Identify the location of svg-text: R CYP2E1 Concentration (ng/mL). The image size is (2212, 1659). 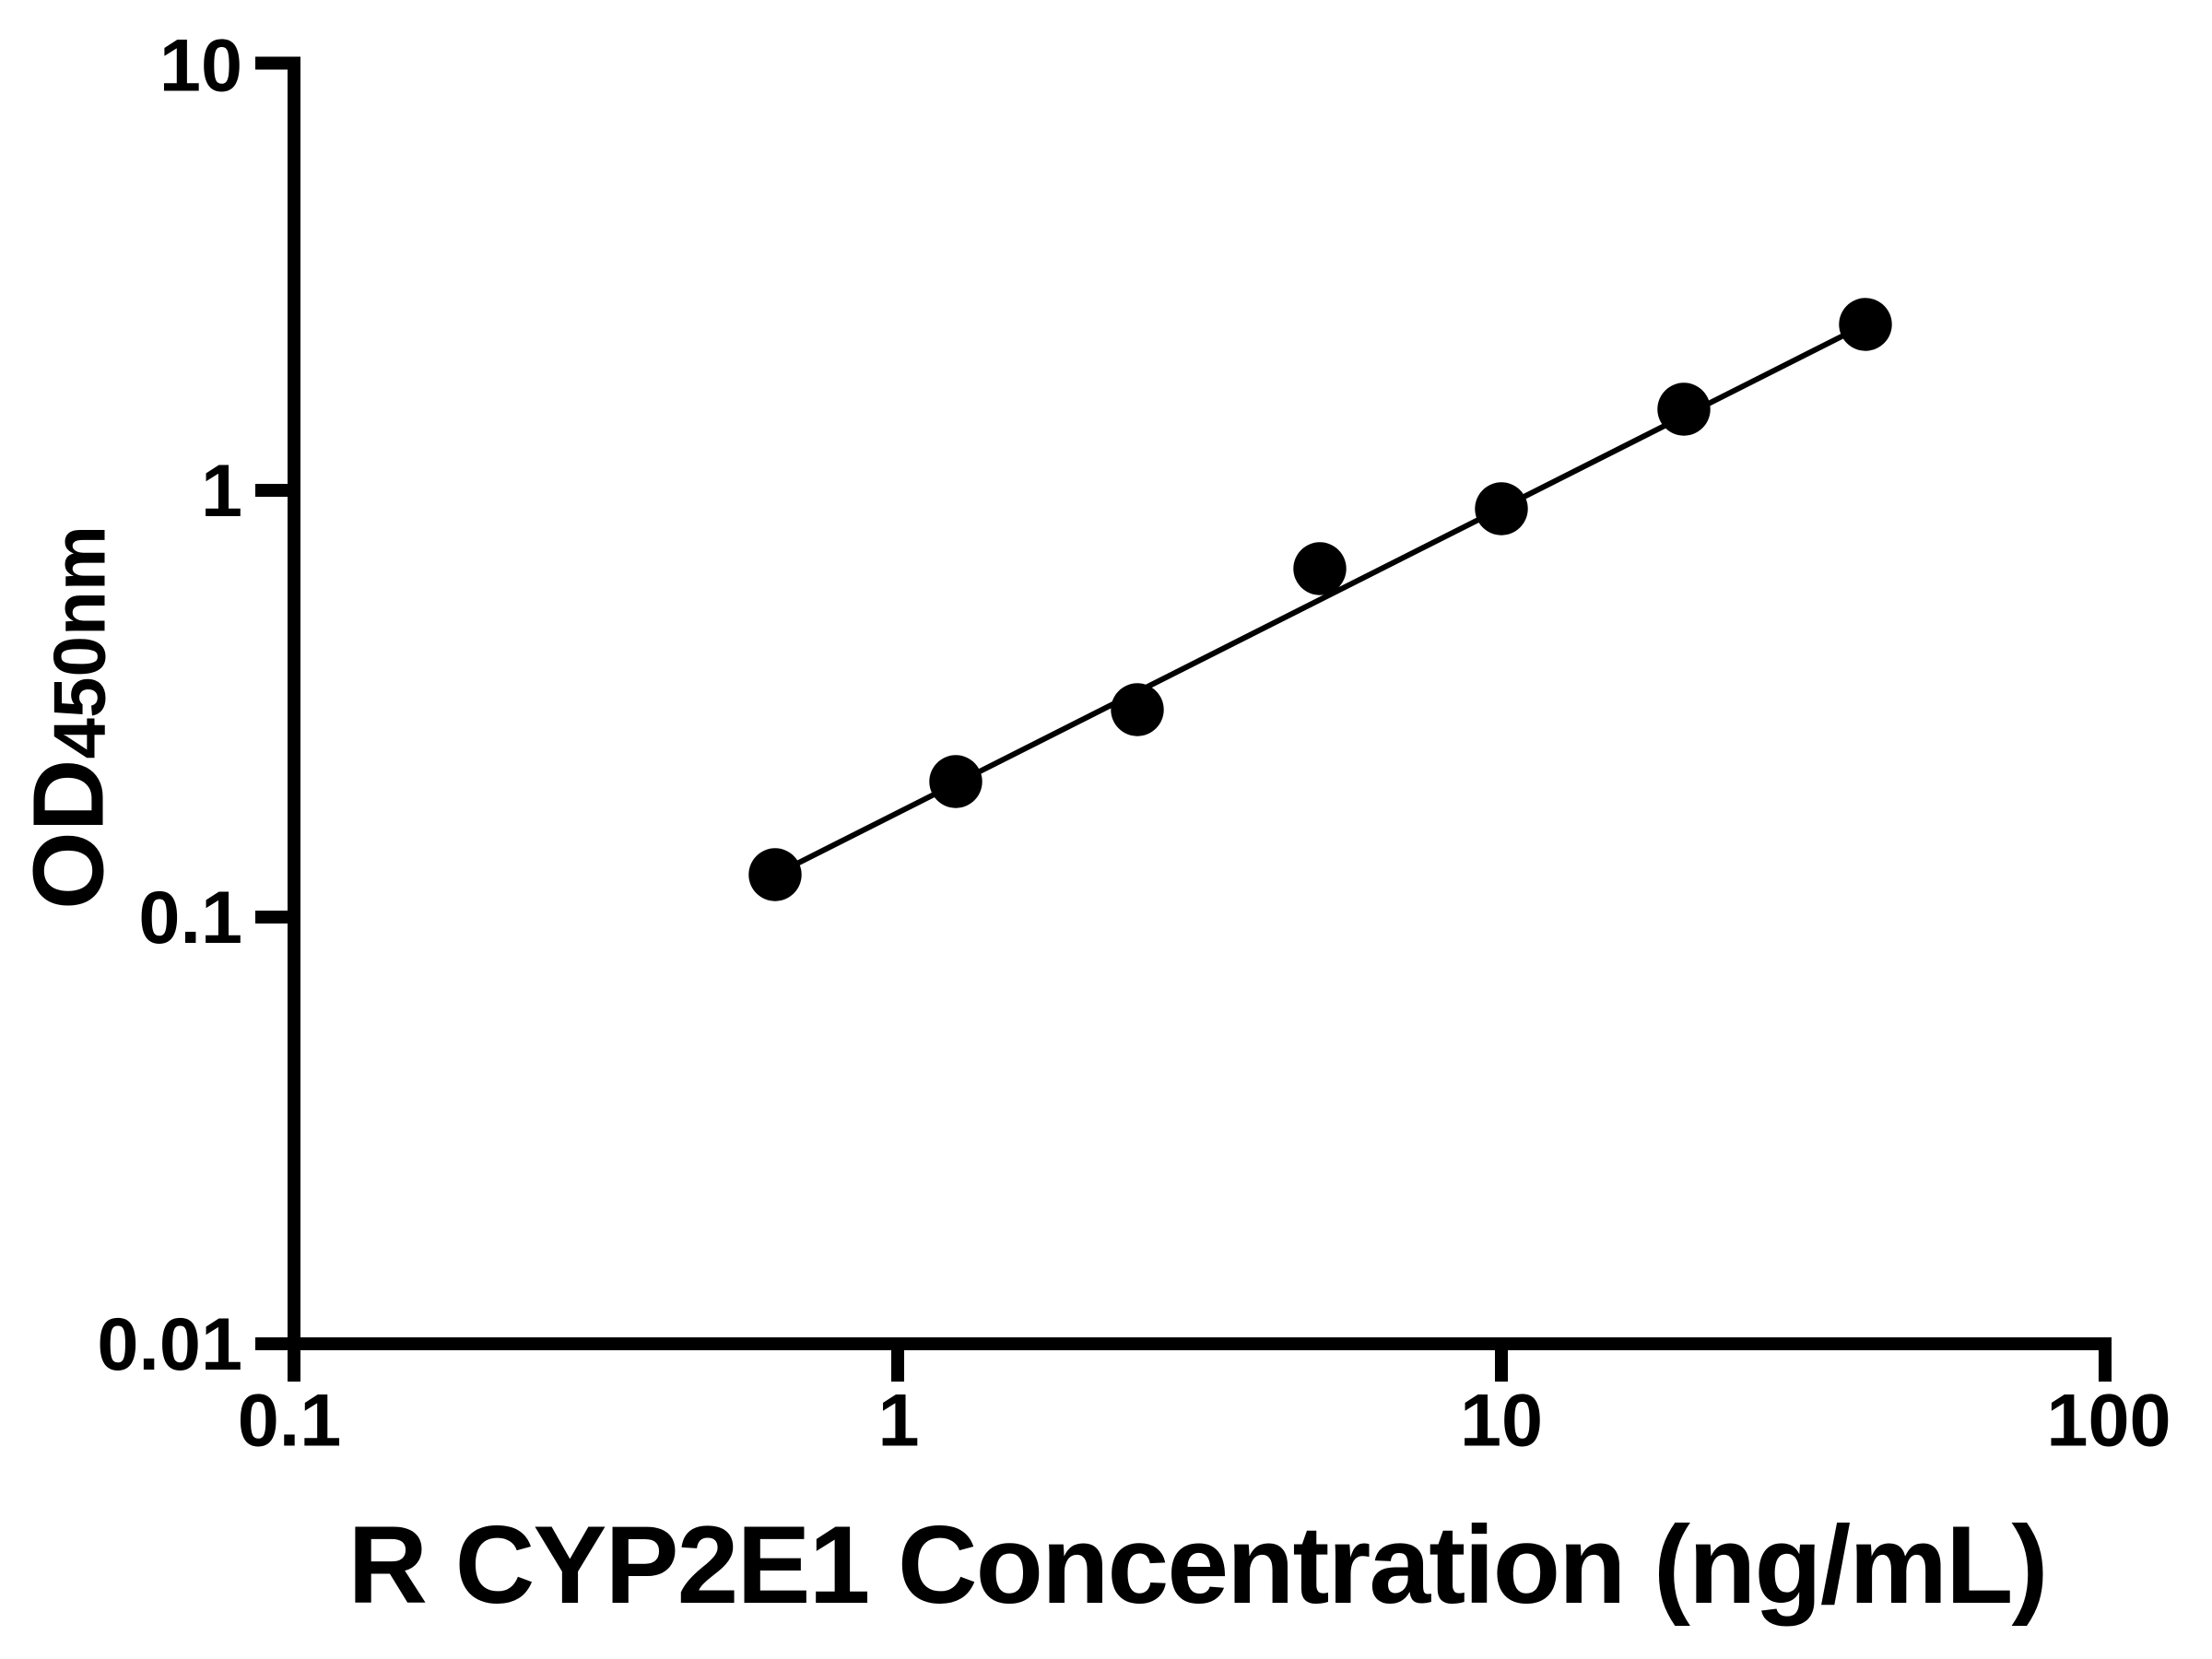
(1196, 1565).